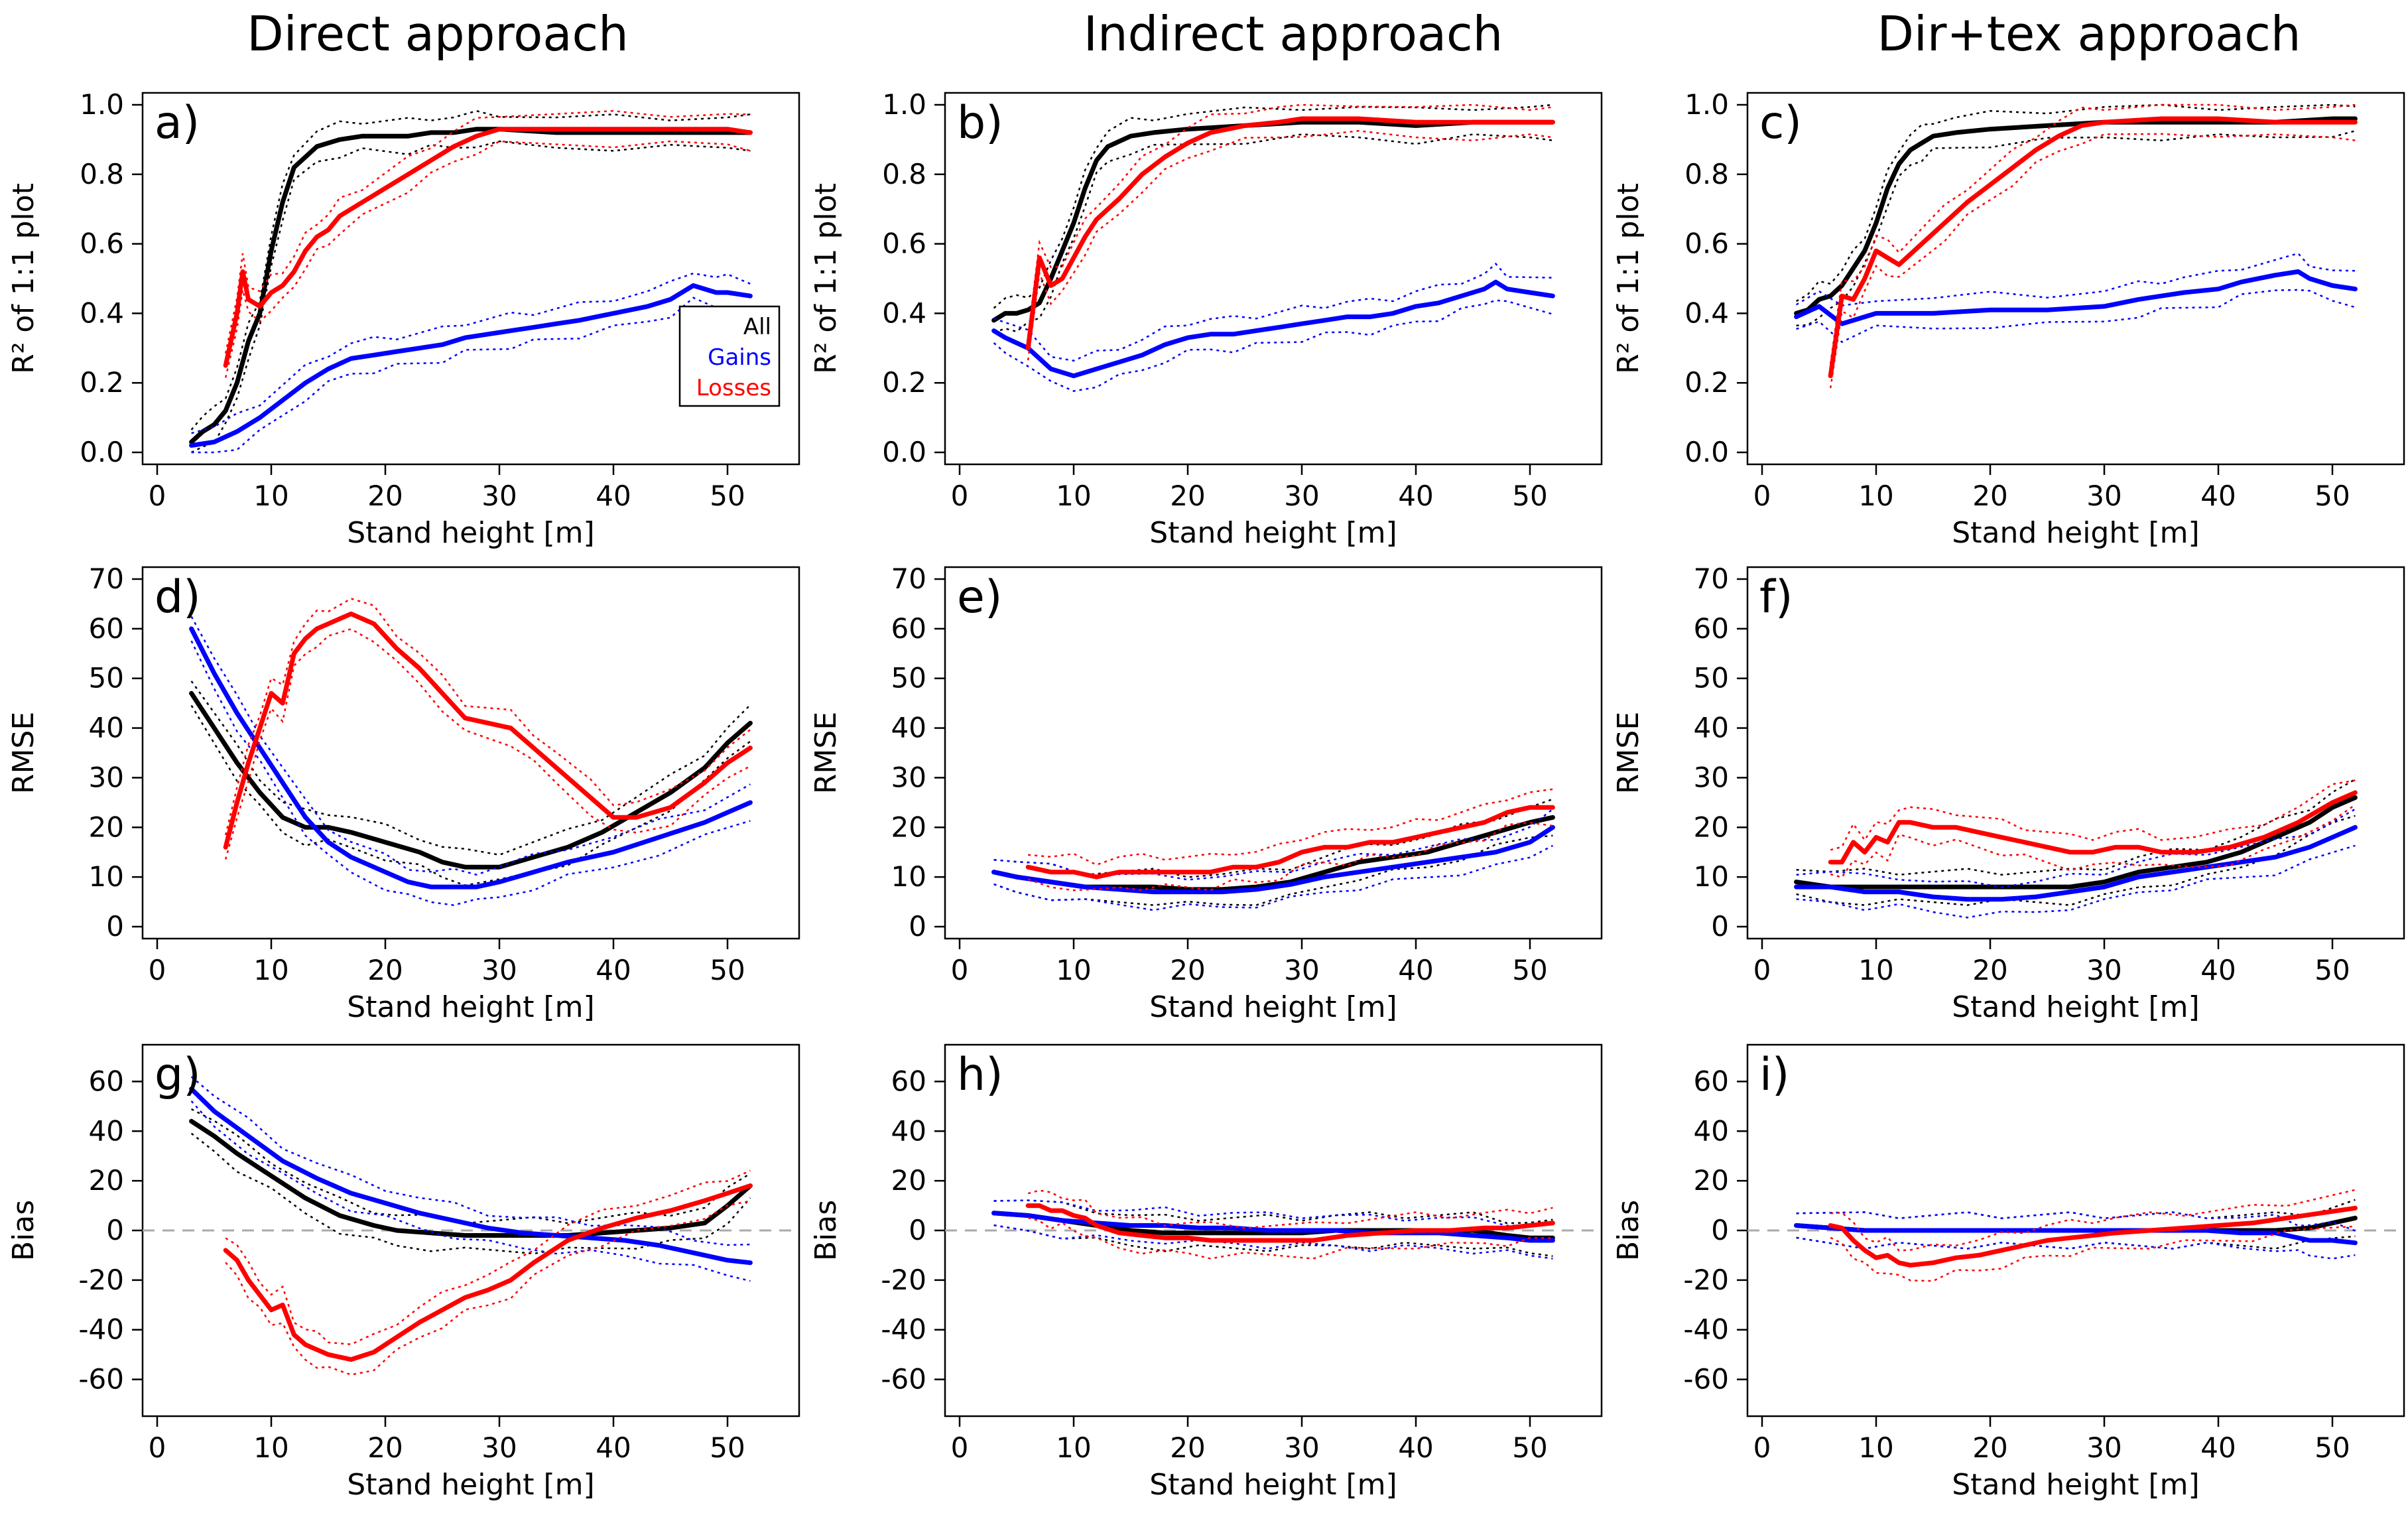  Describe the element at coordinates (437, 34) in the screenshot. I see `column-title-direct: Direct approach` at that location.